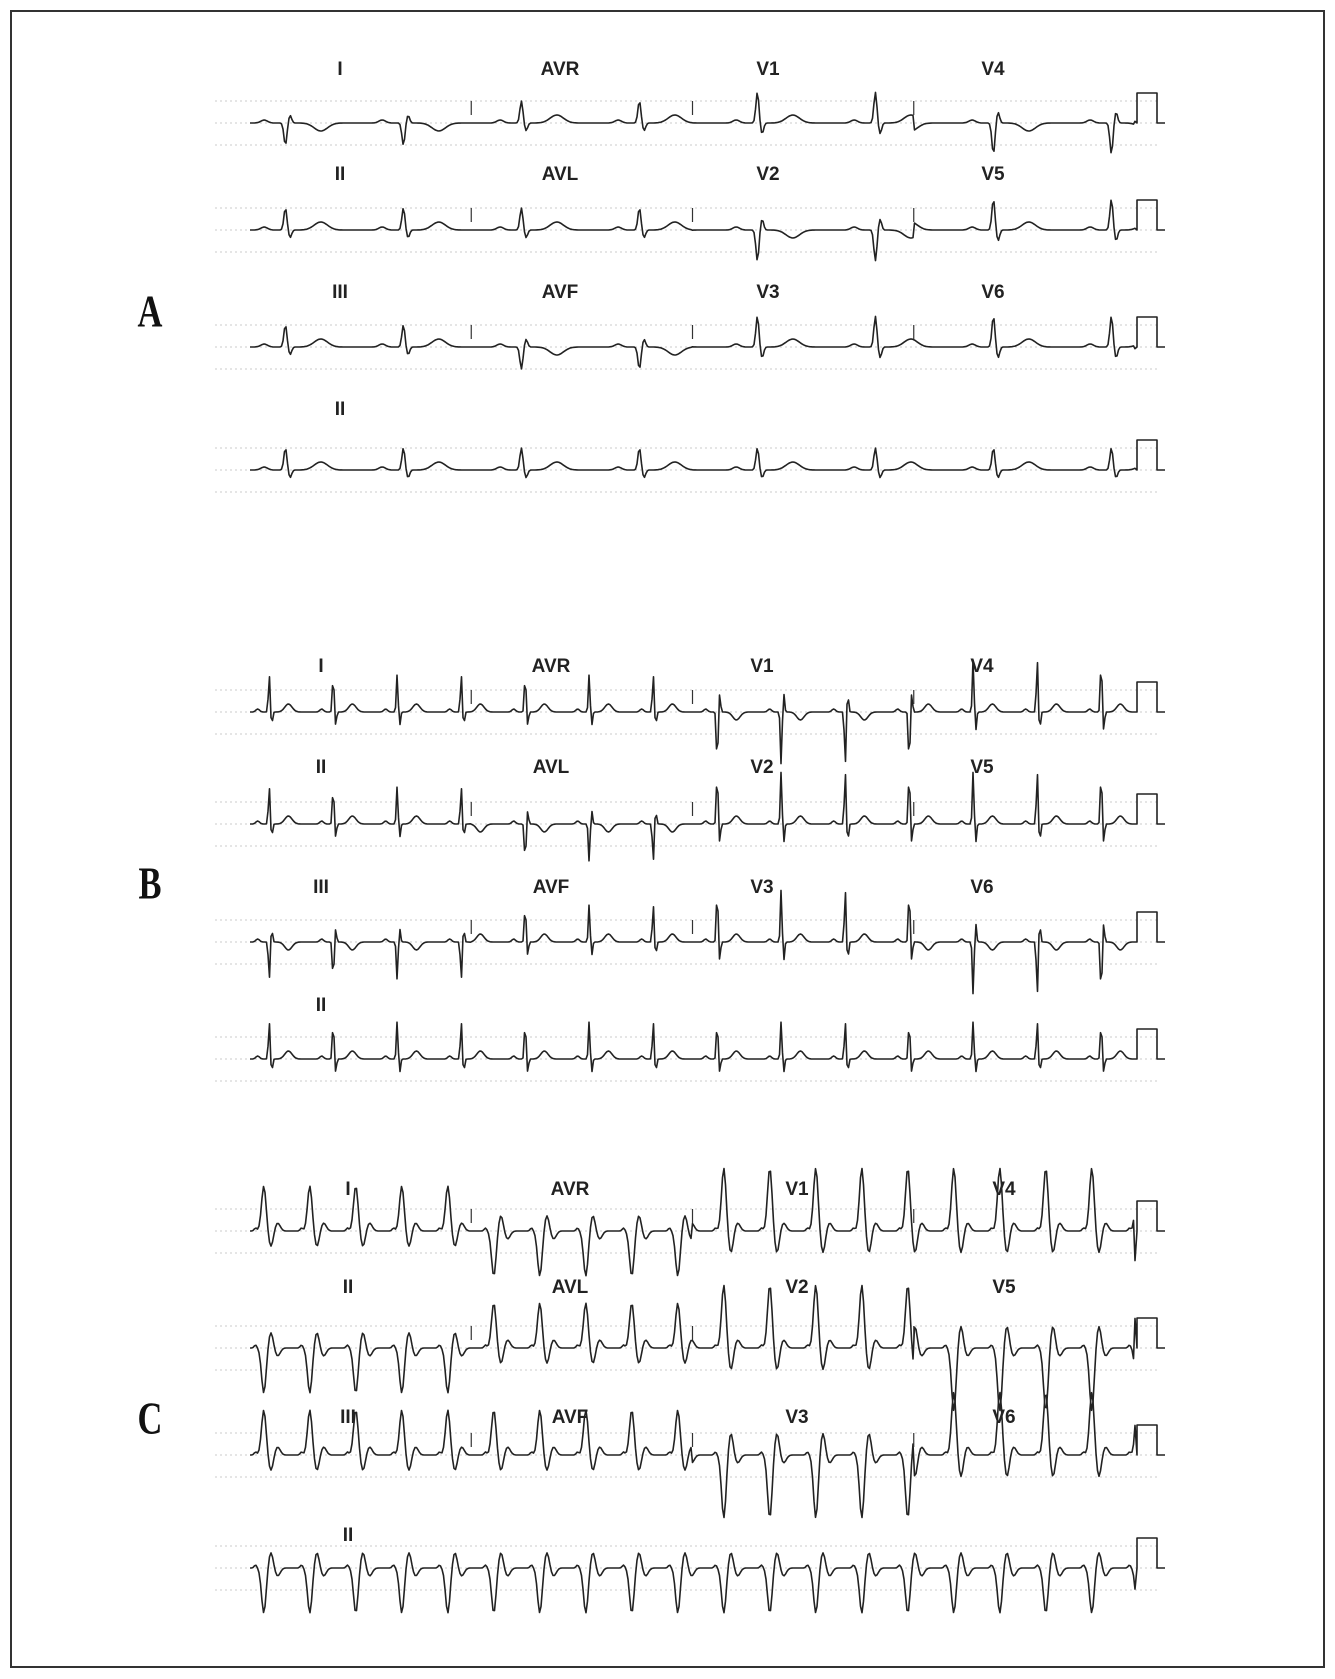 The width and height of the screenshot is (1335, 1679). What do you see at coordinates (150, 311) in the screenshot?
I see `panel-label: A` at bounding box center [150, 311].